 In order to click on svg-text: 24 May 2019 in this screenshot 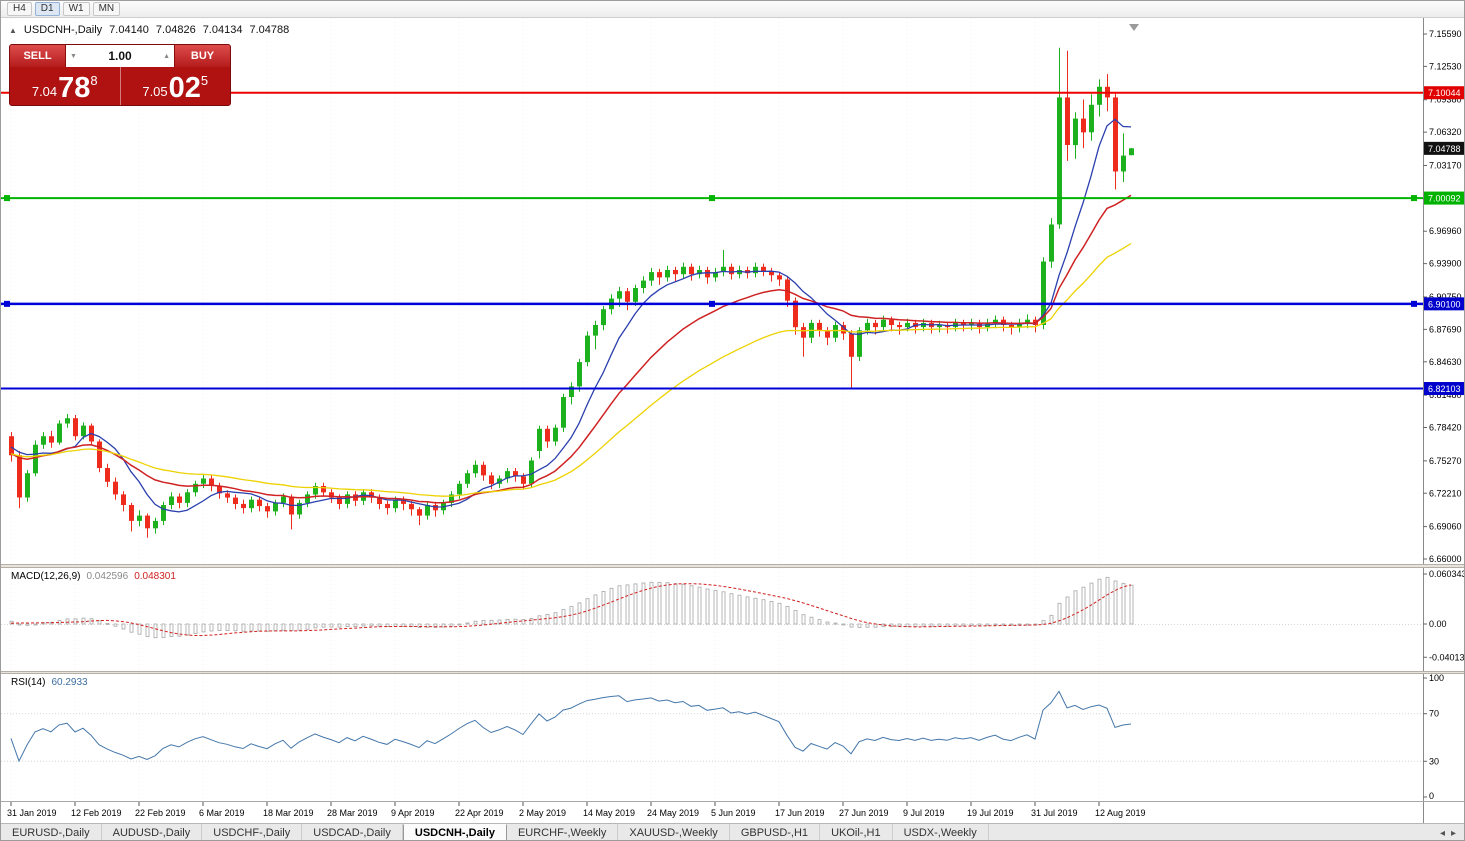, I will do `click(673, 813)`.